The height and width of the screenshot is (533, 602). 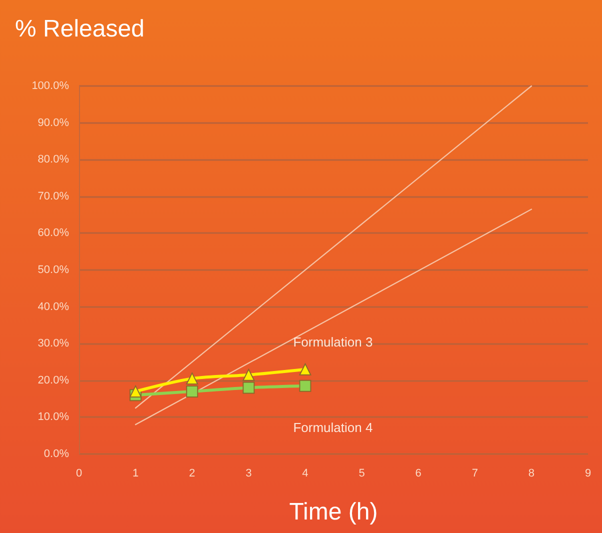 I want to click on y-tick-label: 80.0%, so click(x=54, y=160).